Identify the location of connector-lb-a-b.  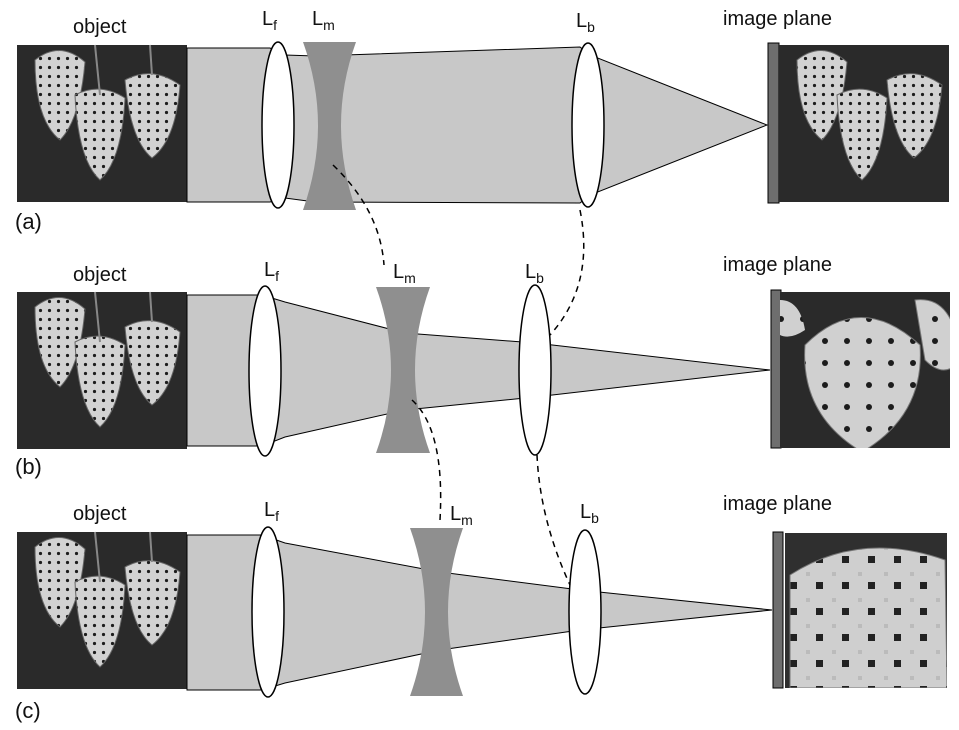
(567, 272).